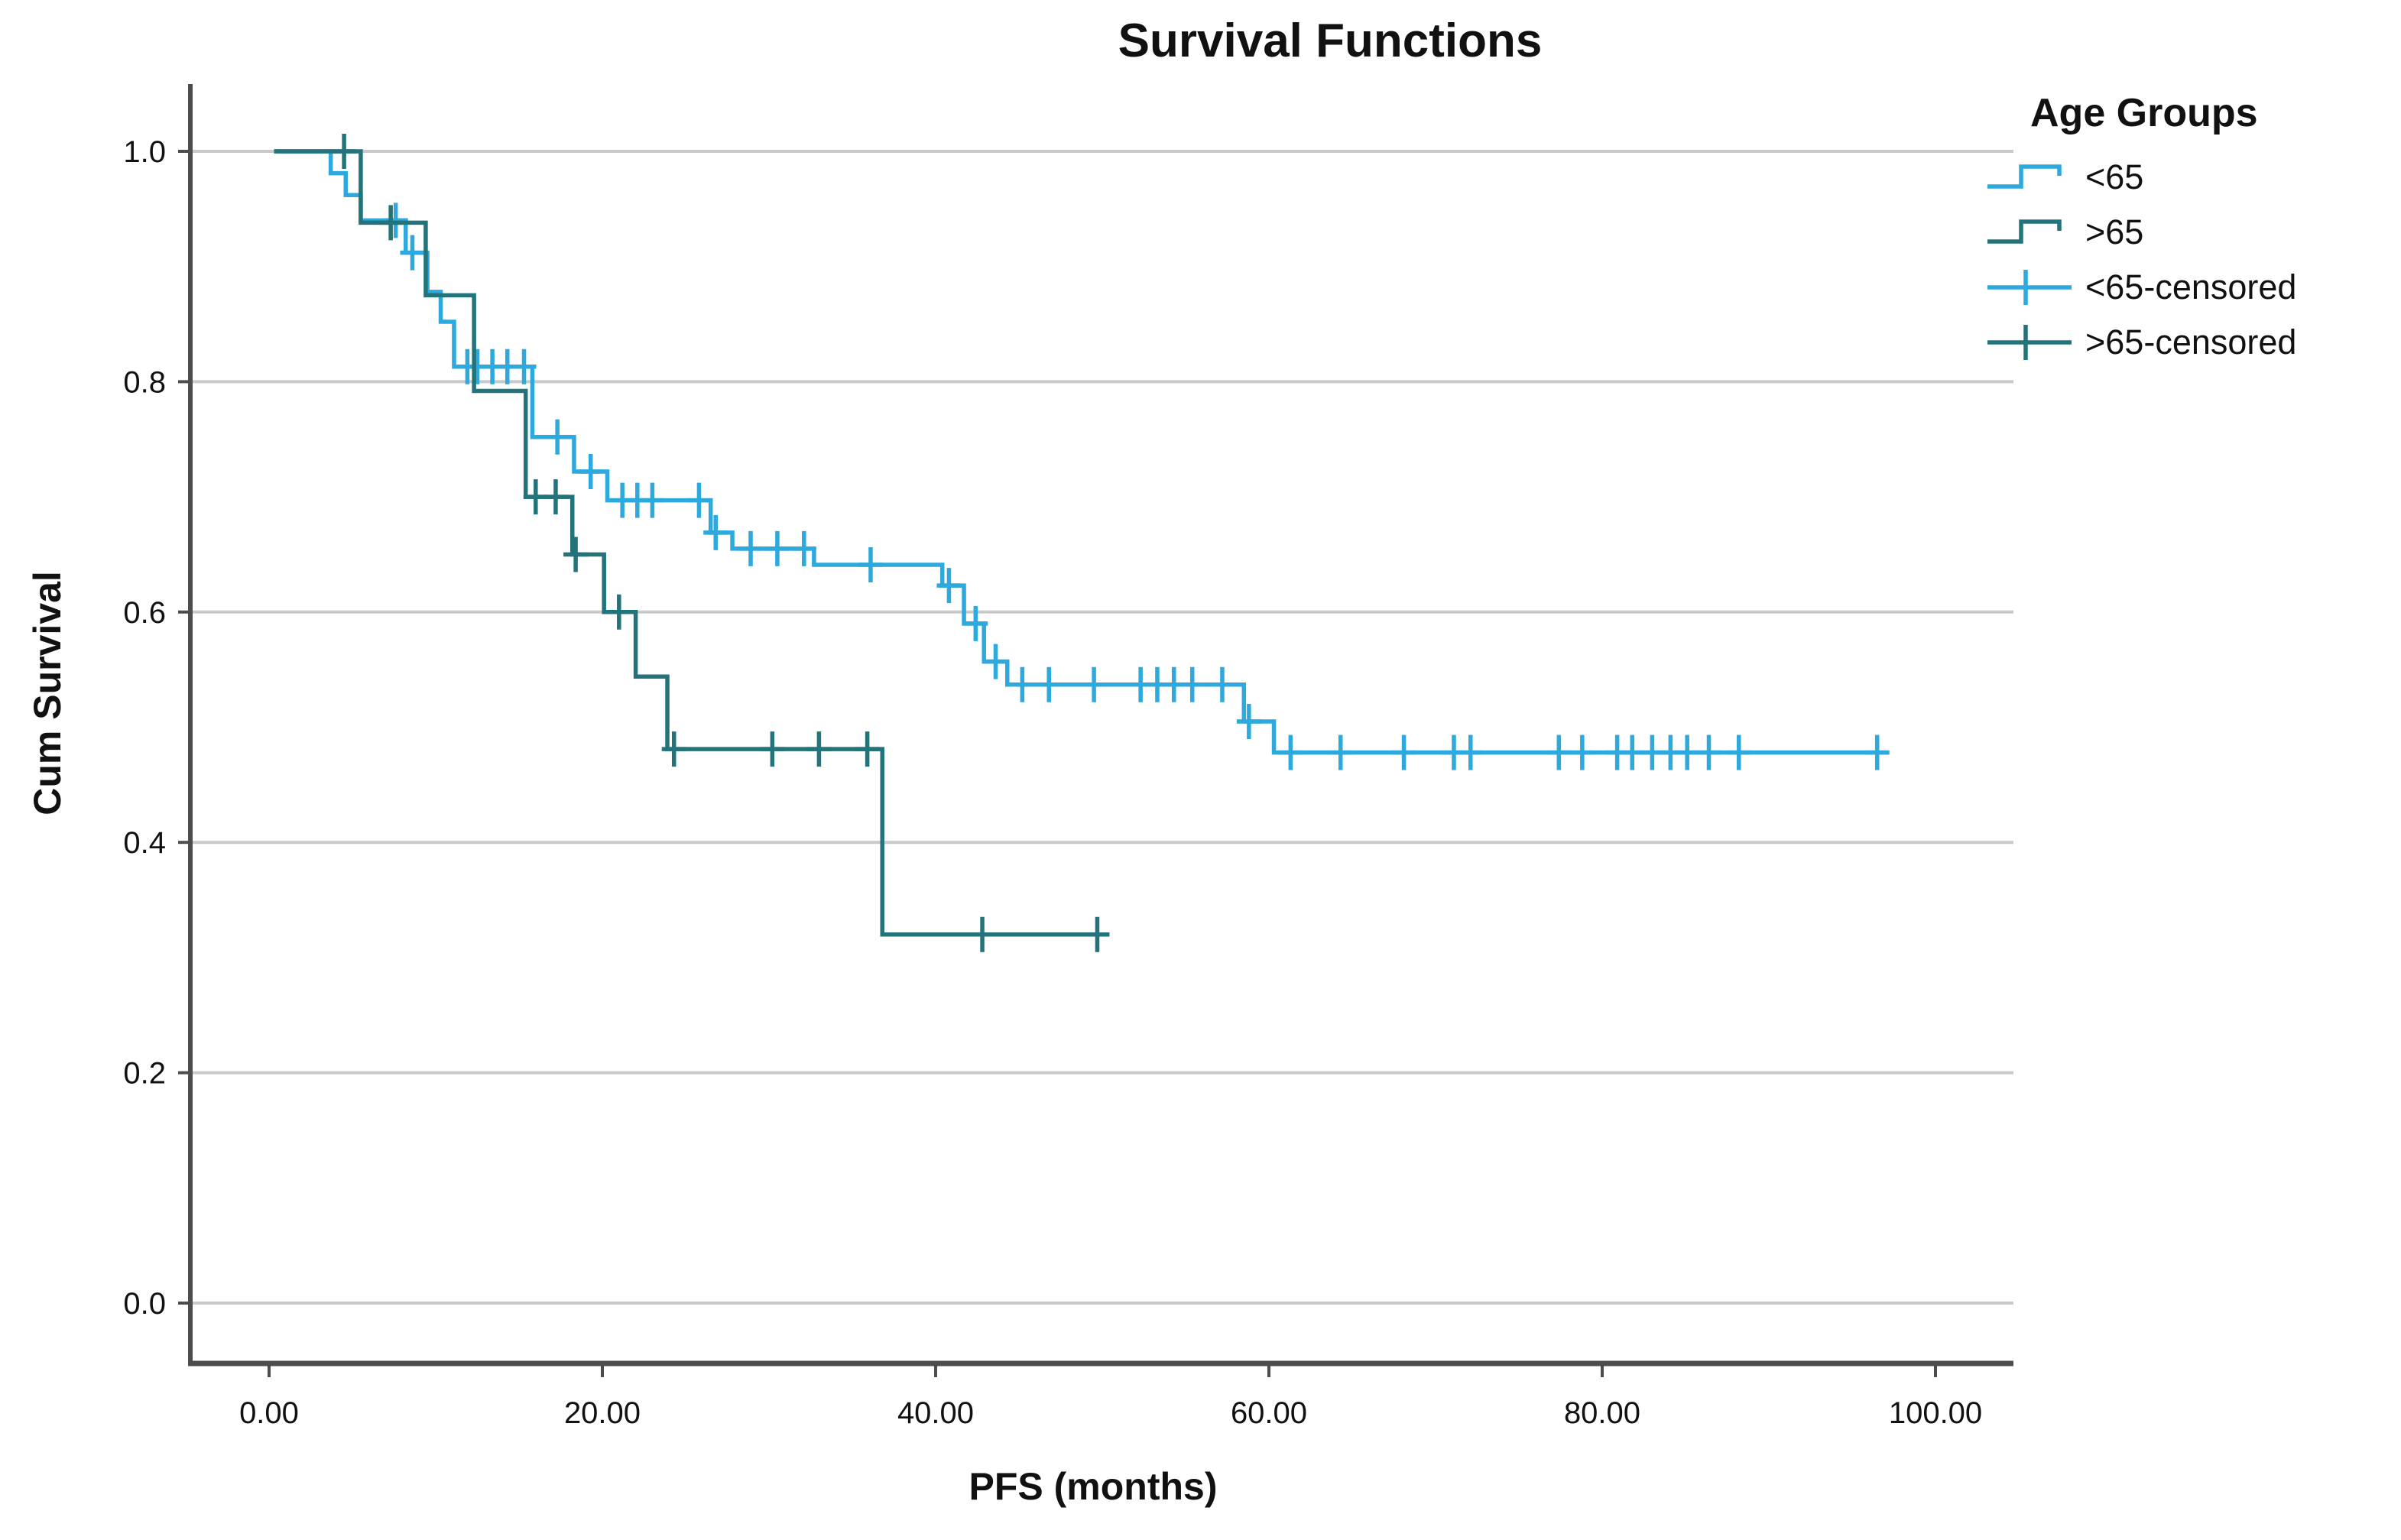  I want to click on legend-title: Age Groups, so click(2144, 113).